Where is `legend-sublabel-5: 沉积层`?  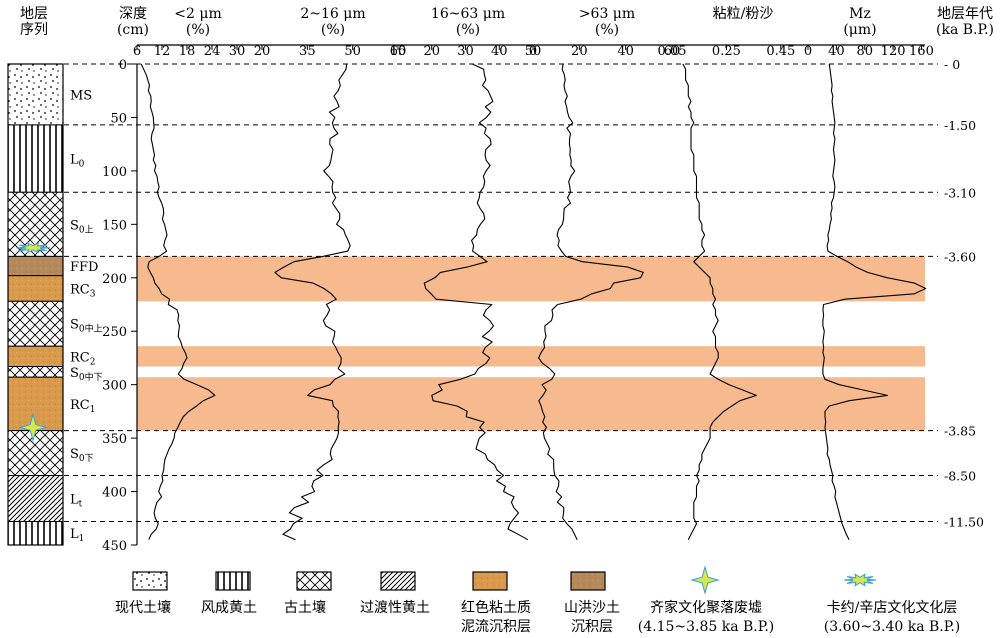
legend-sublabel-5: 沉积层 is located at coordinates (592, 627).